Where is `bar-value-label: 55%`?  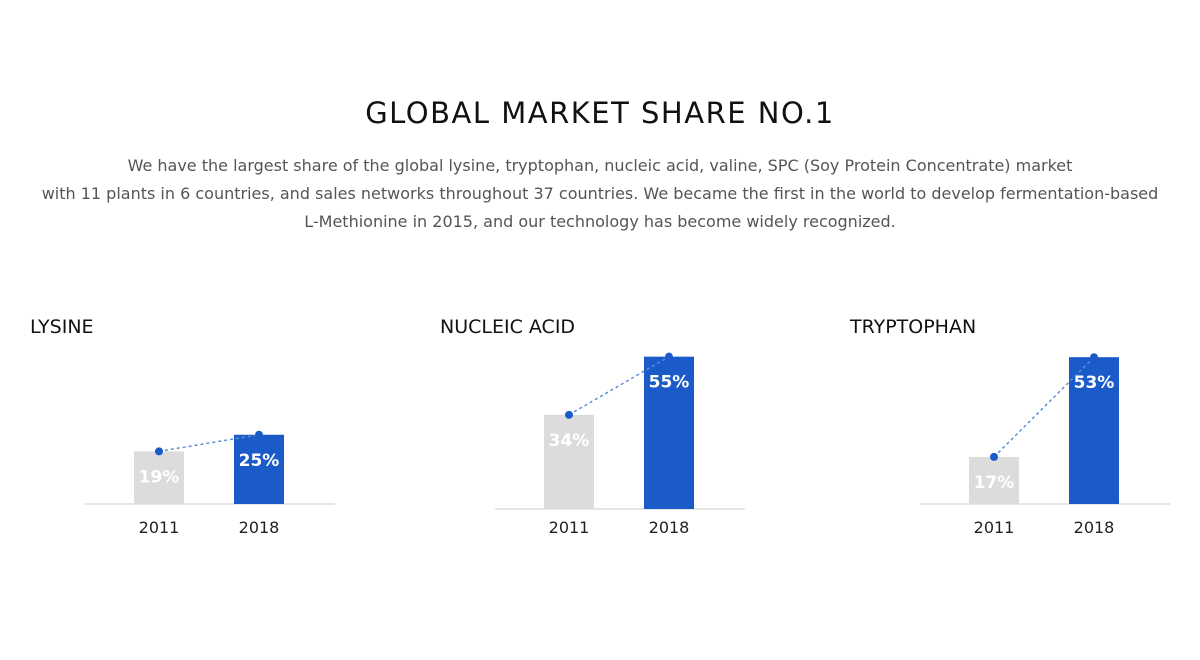 bar-value-label: 55% is located at coordinates (669, 383).